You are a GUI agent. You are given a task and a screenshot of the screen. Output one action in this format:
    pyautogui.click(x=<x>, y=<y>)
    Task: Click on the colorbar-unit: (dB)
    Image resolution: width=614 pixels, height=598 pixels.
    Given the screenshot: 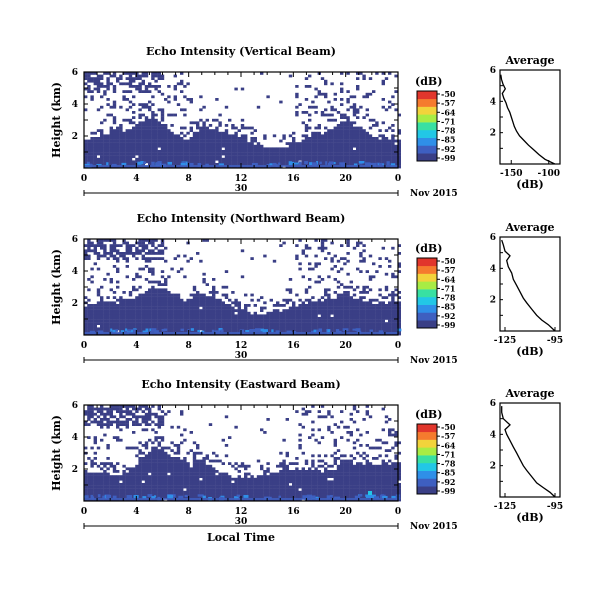 What is the action you would take?
    pyautogui.click(x=428, y=248)
    